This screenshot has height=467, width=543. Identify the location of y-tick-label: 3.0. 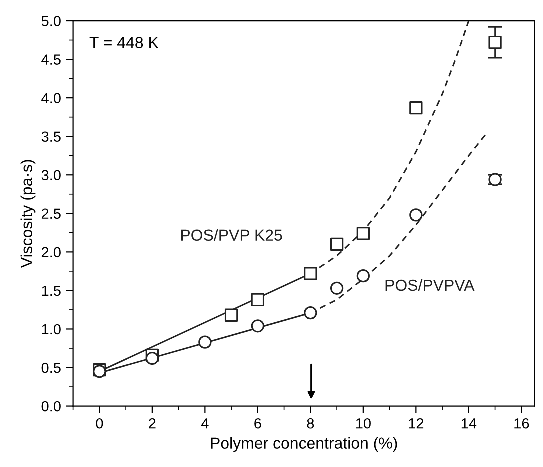
(51, 175).